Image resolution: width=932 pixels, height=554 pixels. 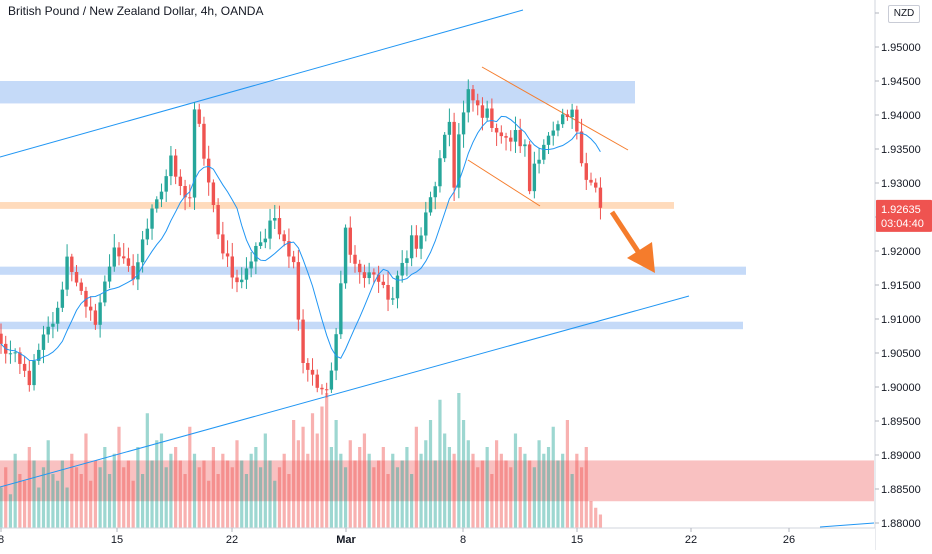 What do you see at coordinates (504, 183) in the screenshot?
I see `flag-lower-line` at bounding box center [504, 183].